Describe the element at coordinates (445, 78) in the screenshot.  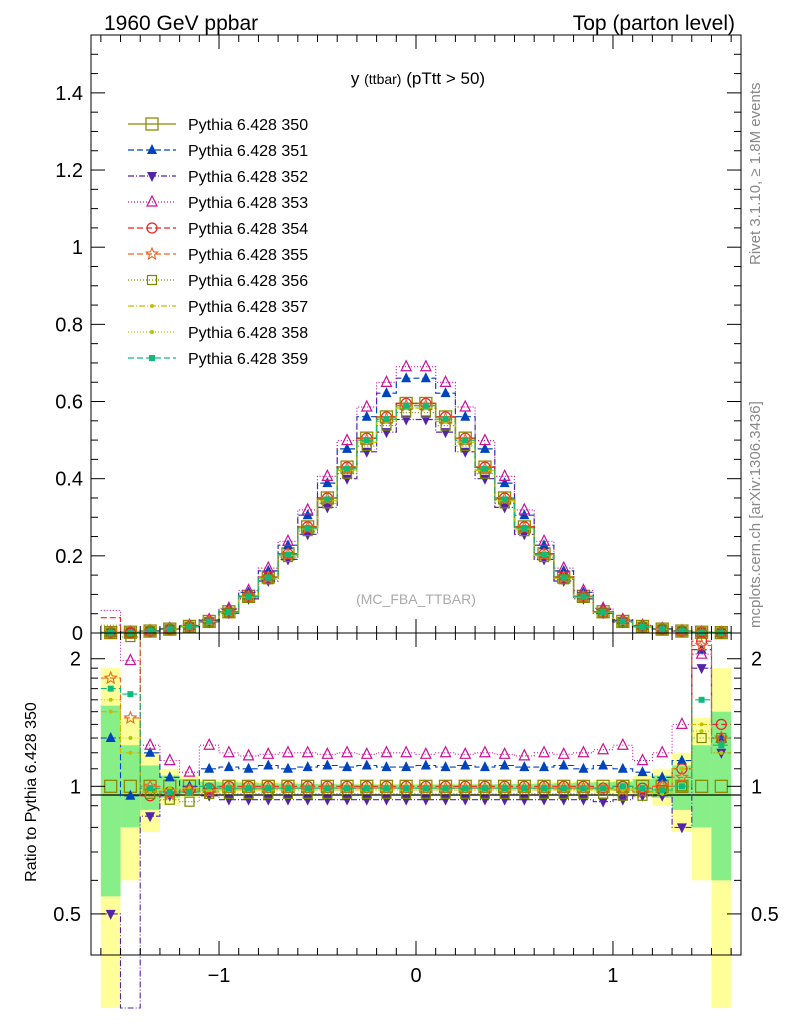
I see `plot-title-tail: (pTtt > 50)` at that location.